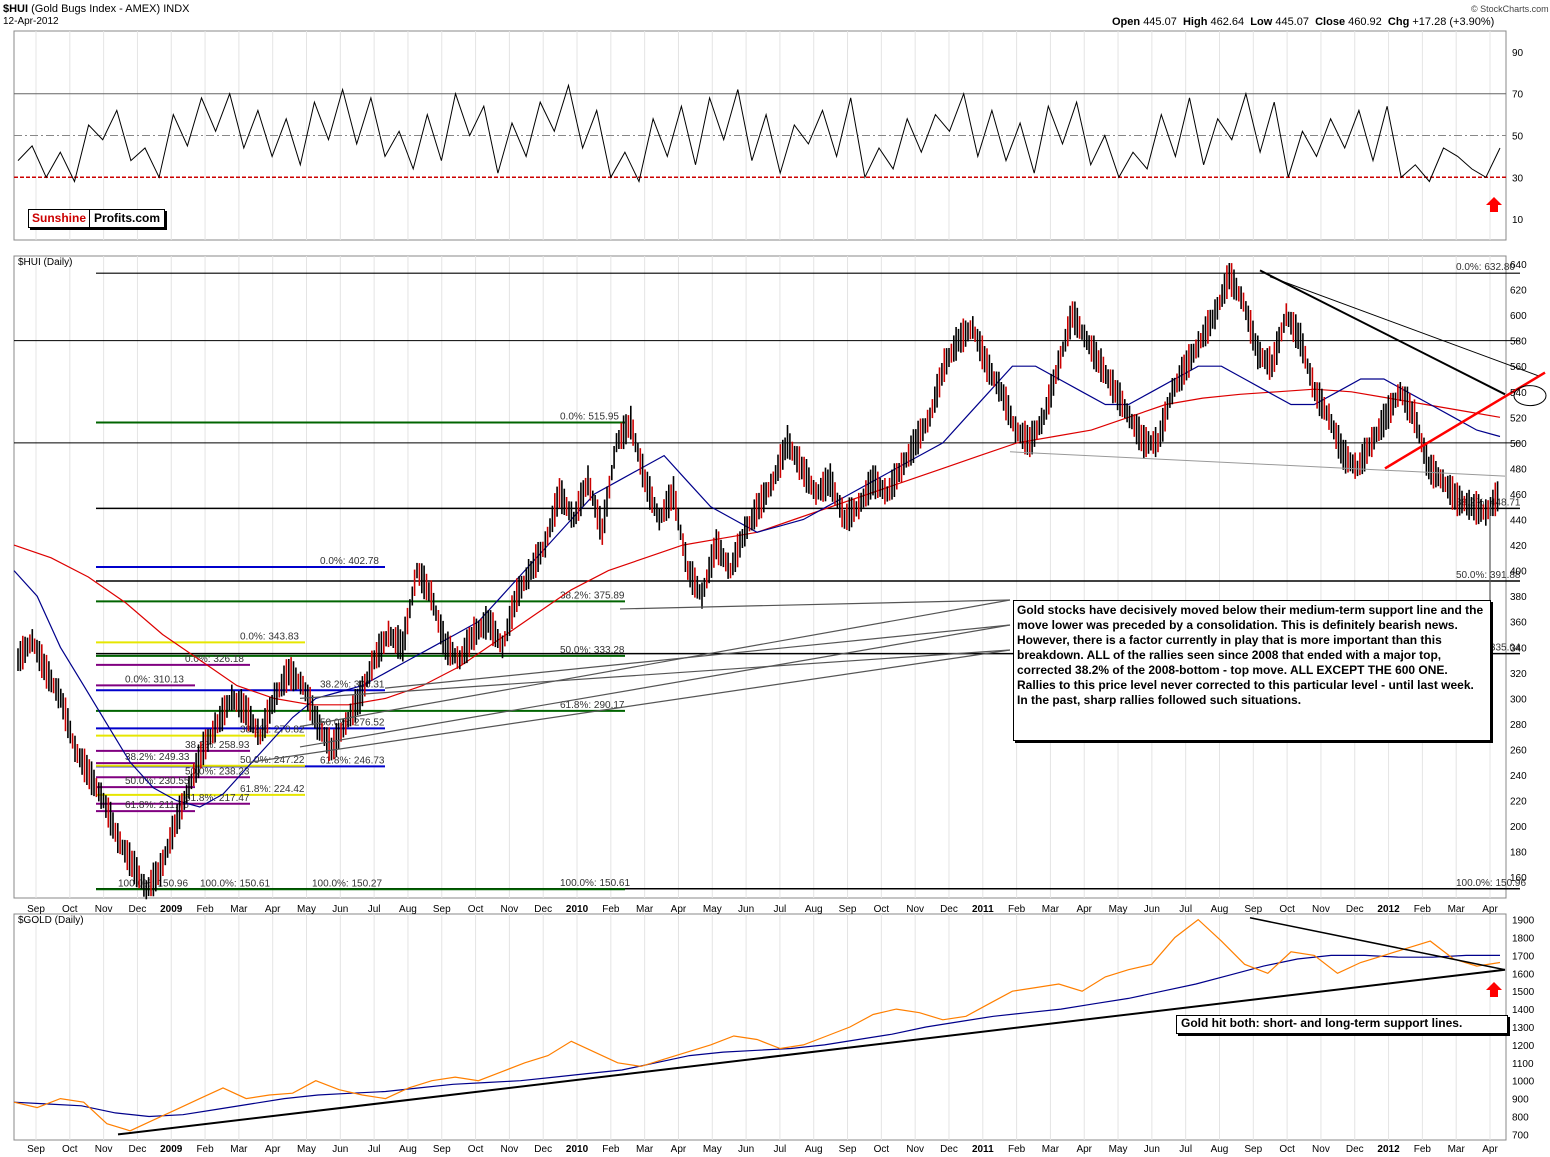  Describe the element at coordinates (1520, 1100) in the screenshot. I see `gold-y-tick: 900` at that location.